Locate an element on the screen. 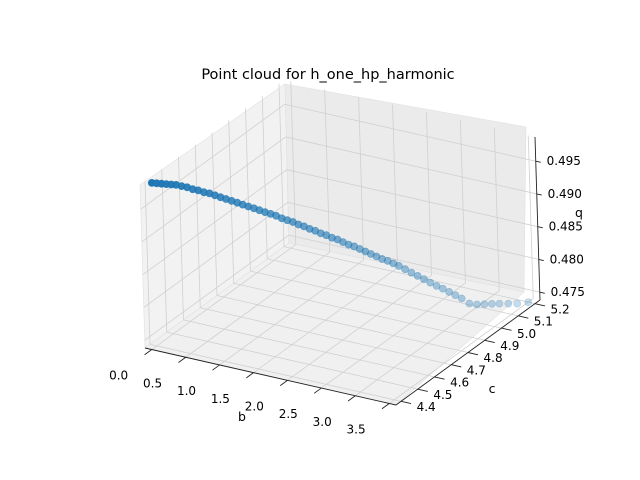  x-axis-line is located at coordinates (270, 376).